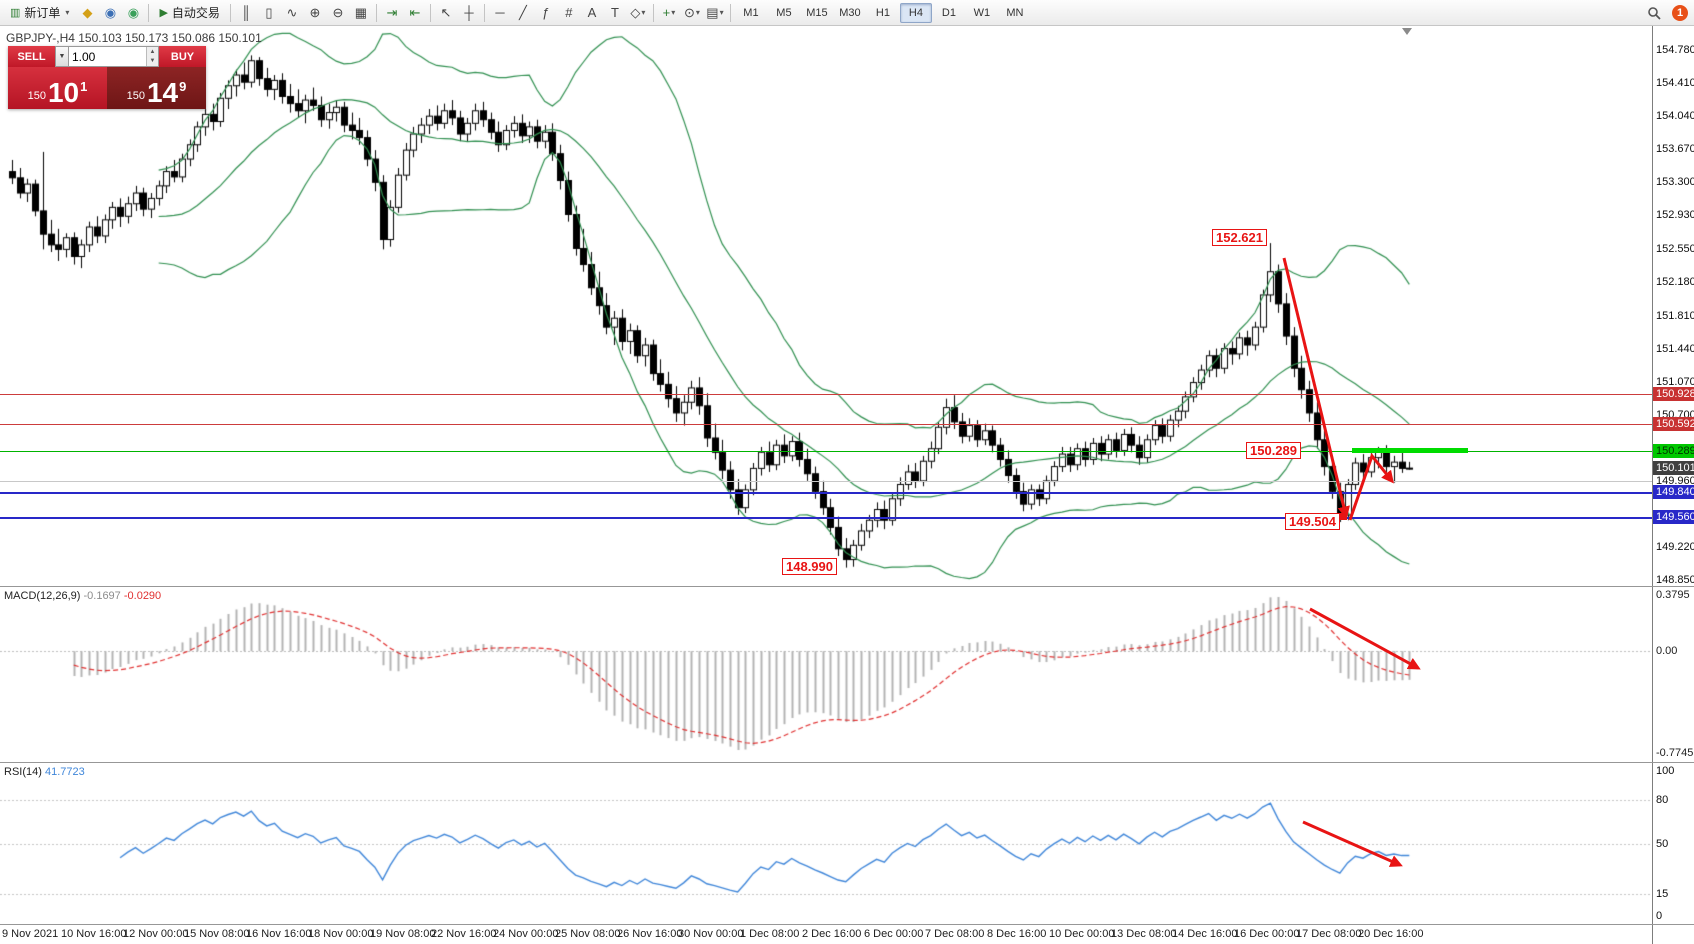 The height and width of the screenshot is (944, 1694). I want to click on zoom-in-icon: ⊕, so click(315, 12).